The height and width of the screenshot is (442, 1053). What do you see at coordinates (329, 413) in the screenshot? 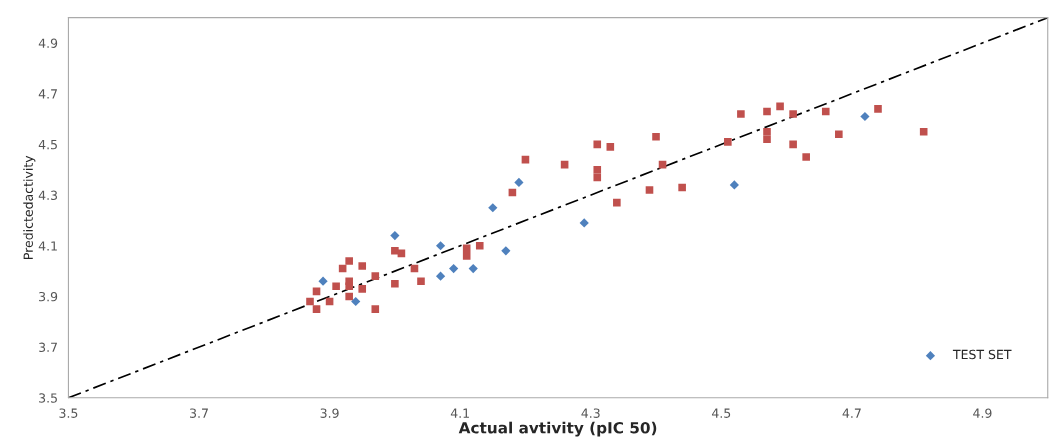
I see `x-tick-label: 3.9` at bounding box center [329, 413].